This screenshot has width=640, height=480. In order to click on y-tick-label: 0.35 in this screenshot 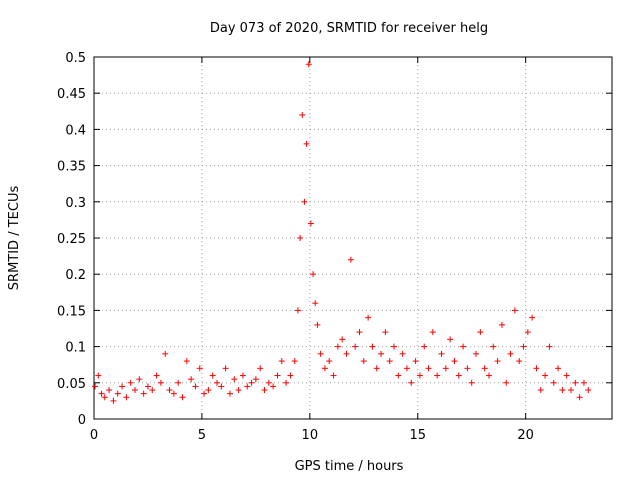, I will do `click(71, 167)`.